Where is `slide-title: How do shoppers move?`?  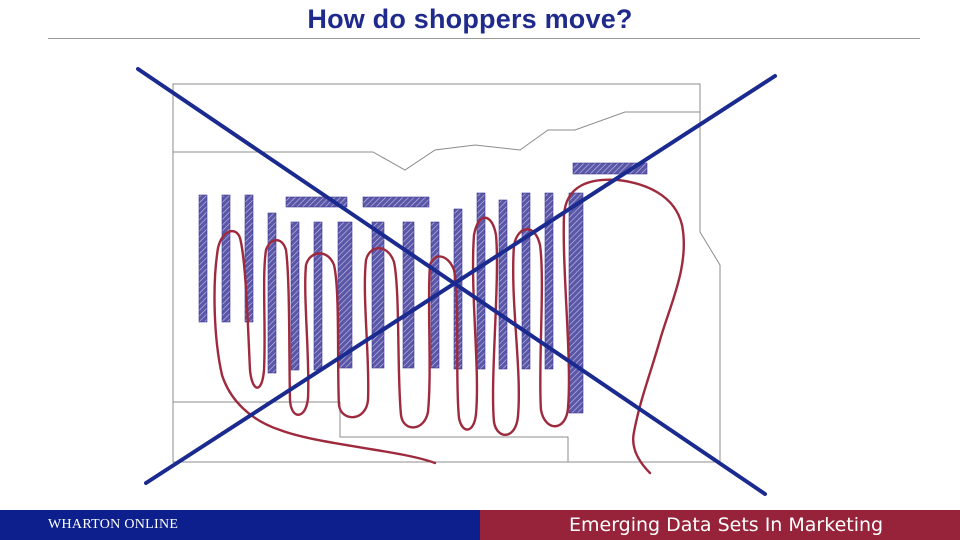 slide-title: How do shoppers move? is located at coordinates (470, 19).